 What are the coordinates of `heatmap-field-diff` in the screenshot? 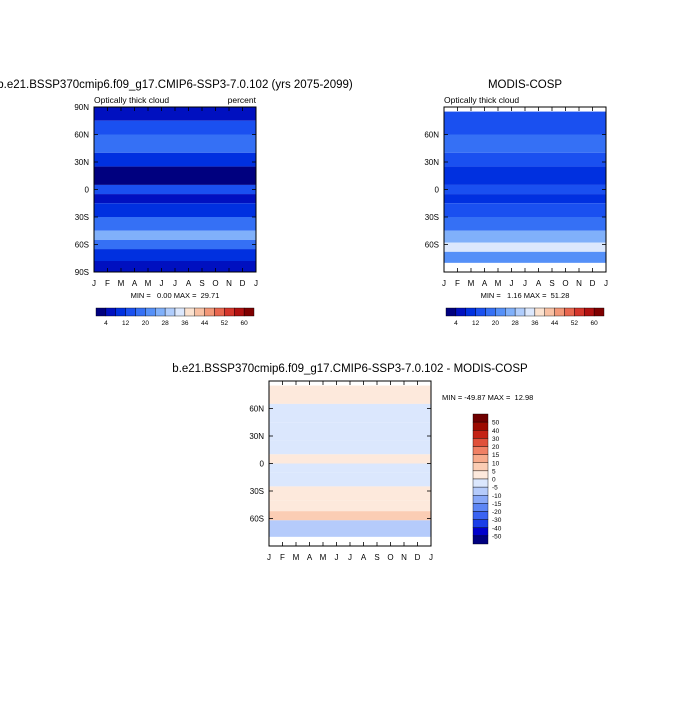 It's located at (350, 461).